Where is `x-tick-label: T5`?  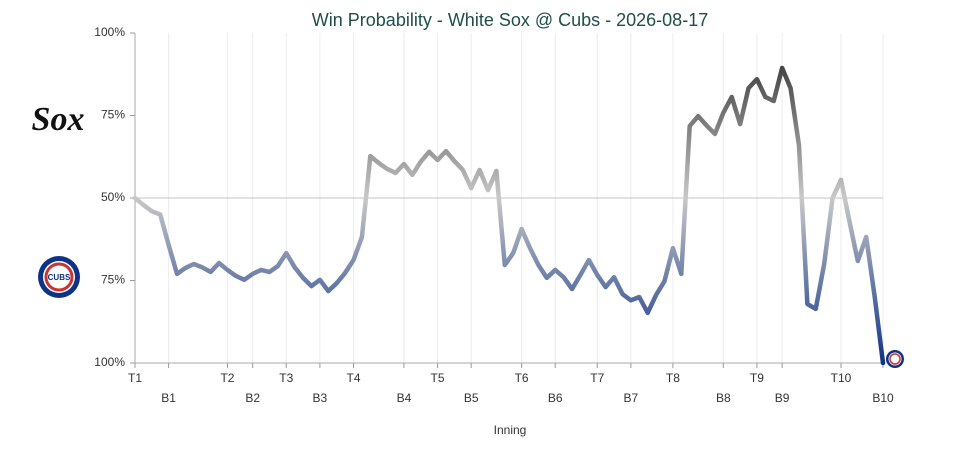
x-tick-label: T5 is located at coordinates (438, 378).